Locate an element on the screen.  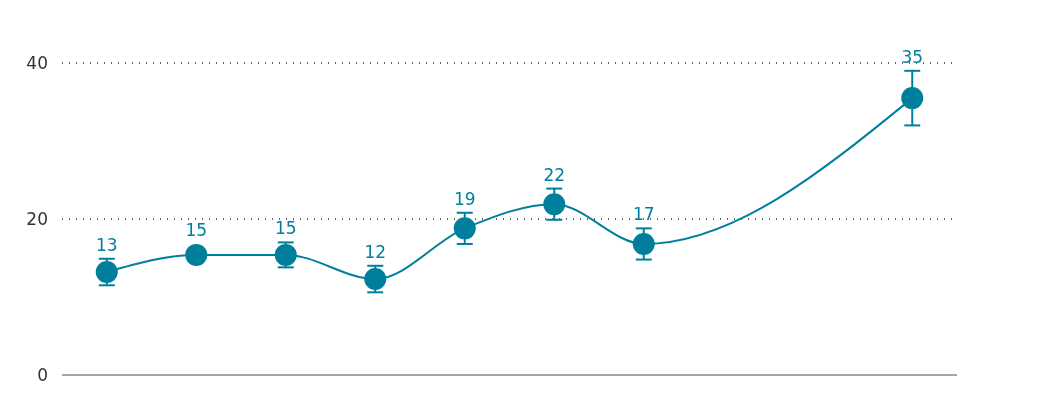
data-label: 22 is located at coordinates (554, 174).